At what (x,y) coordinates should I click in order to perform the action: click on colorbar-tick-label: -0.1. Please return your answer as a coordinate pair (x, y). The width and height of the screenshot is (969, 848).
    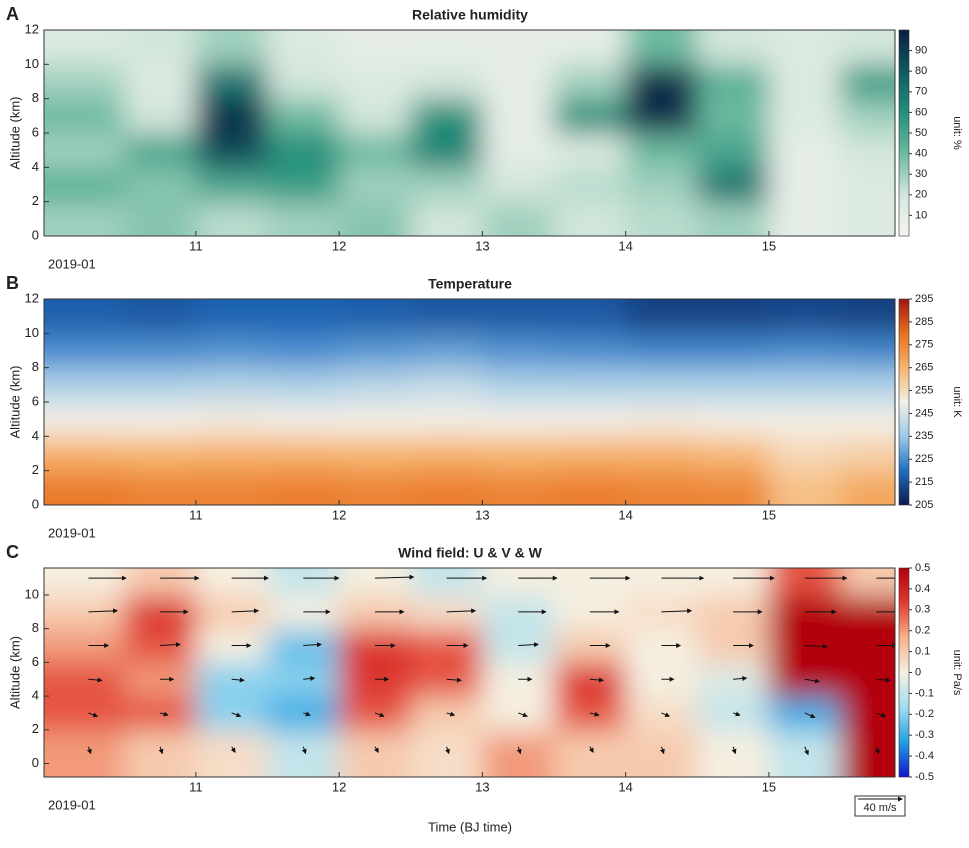
    Looking at the image, I should click on (924, 693).